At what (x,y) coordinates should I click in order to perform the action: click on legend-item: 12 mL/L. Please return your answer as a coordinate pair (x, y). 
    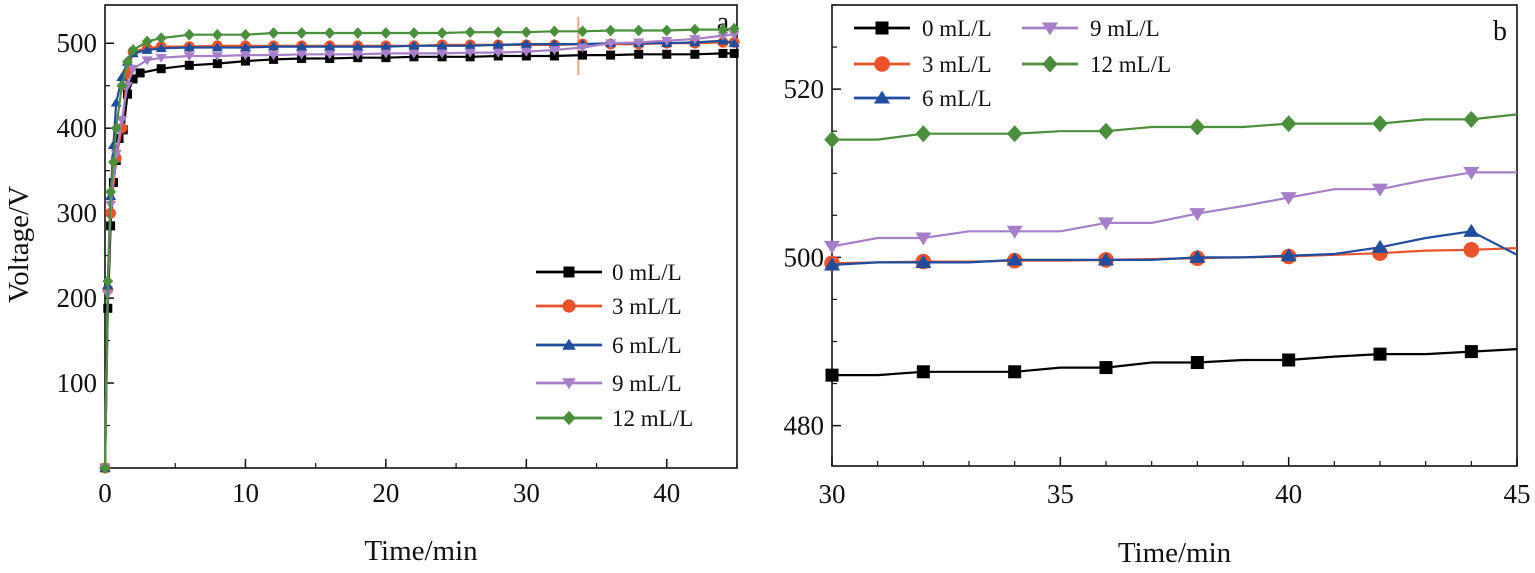
    Looking at the image, I should click on (614, 418).